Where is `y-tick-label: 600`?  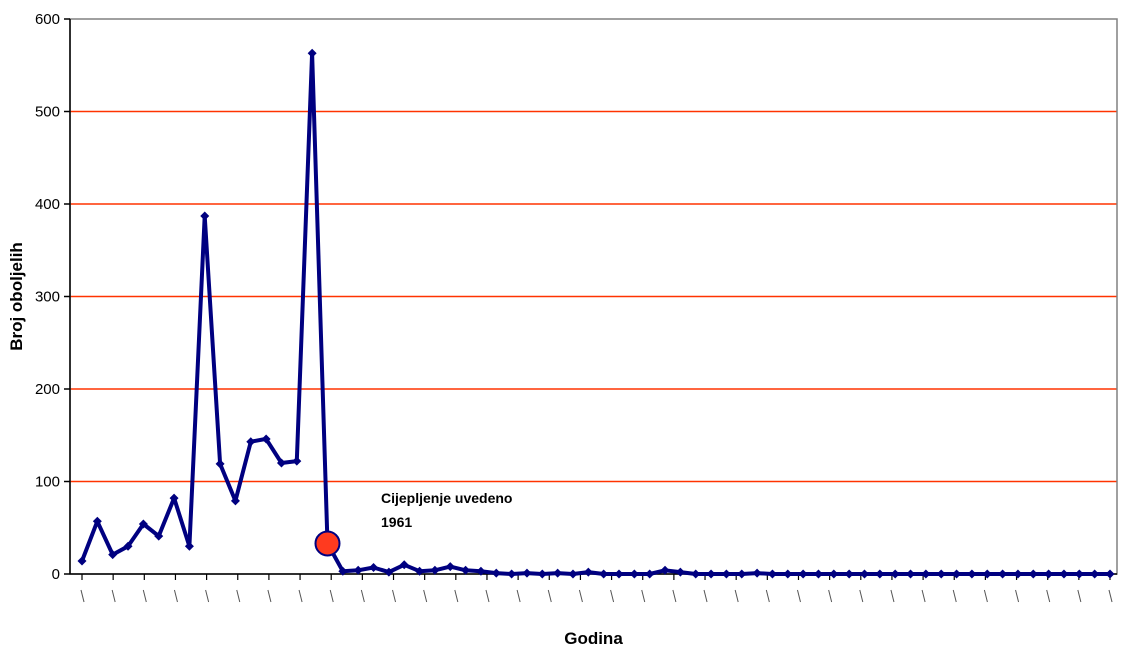
y-tick-label: 600 is located at coordinates (47, 19).